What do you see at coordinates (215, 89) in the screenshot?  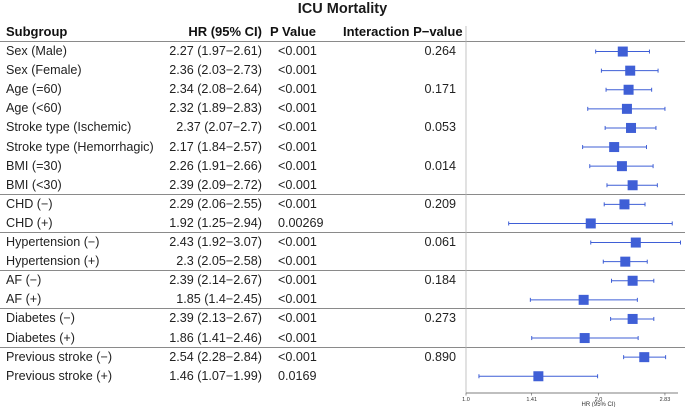 I see `hr-ci-value: 2.34 (2.08−2.64)` at bounding box center [215, 89].